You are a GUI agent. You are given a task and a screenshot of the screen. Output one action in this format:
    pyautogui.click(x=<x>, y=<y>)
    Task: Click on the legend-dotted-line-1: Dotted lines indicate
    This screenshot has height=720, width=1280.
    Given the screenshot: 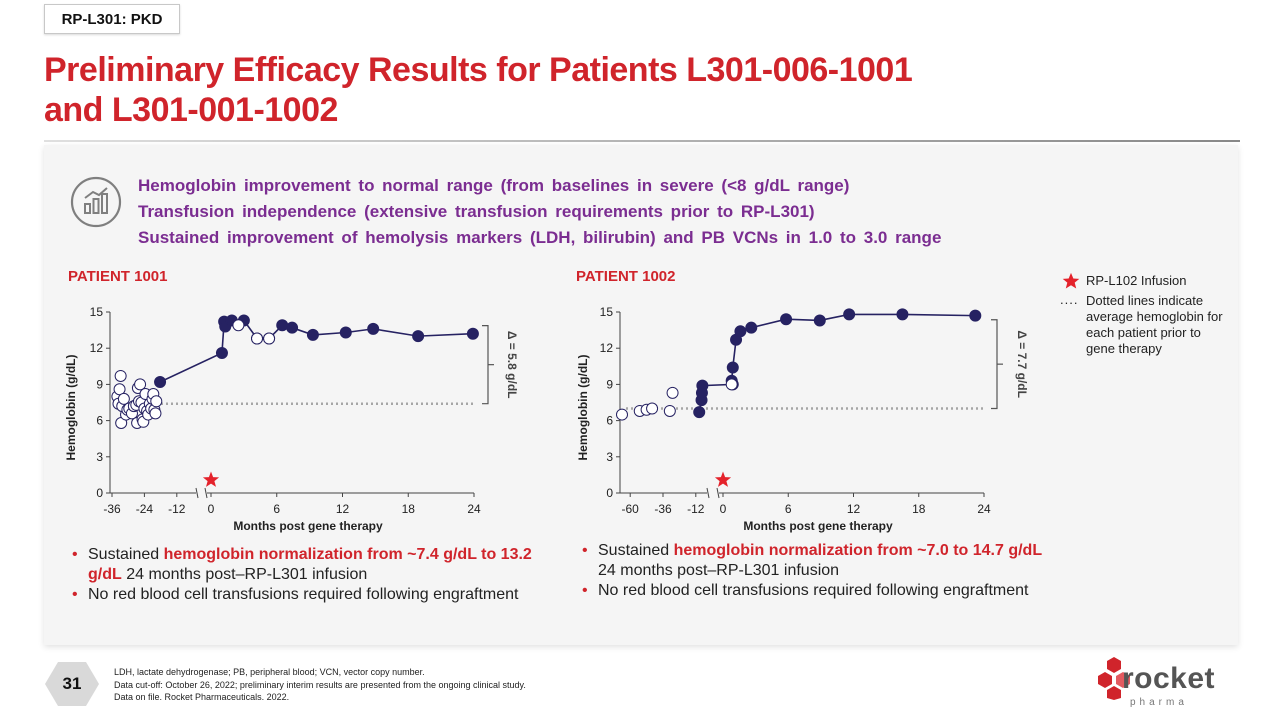 What is the action you would take?
    pyautogui.click(x=1145, y=300)
    